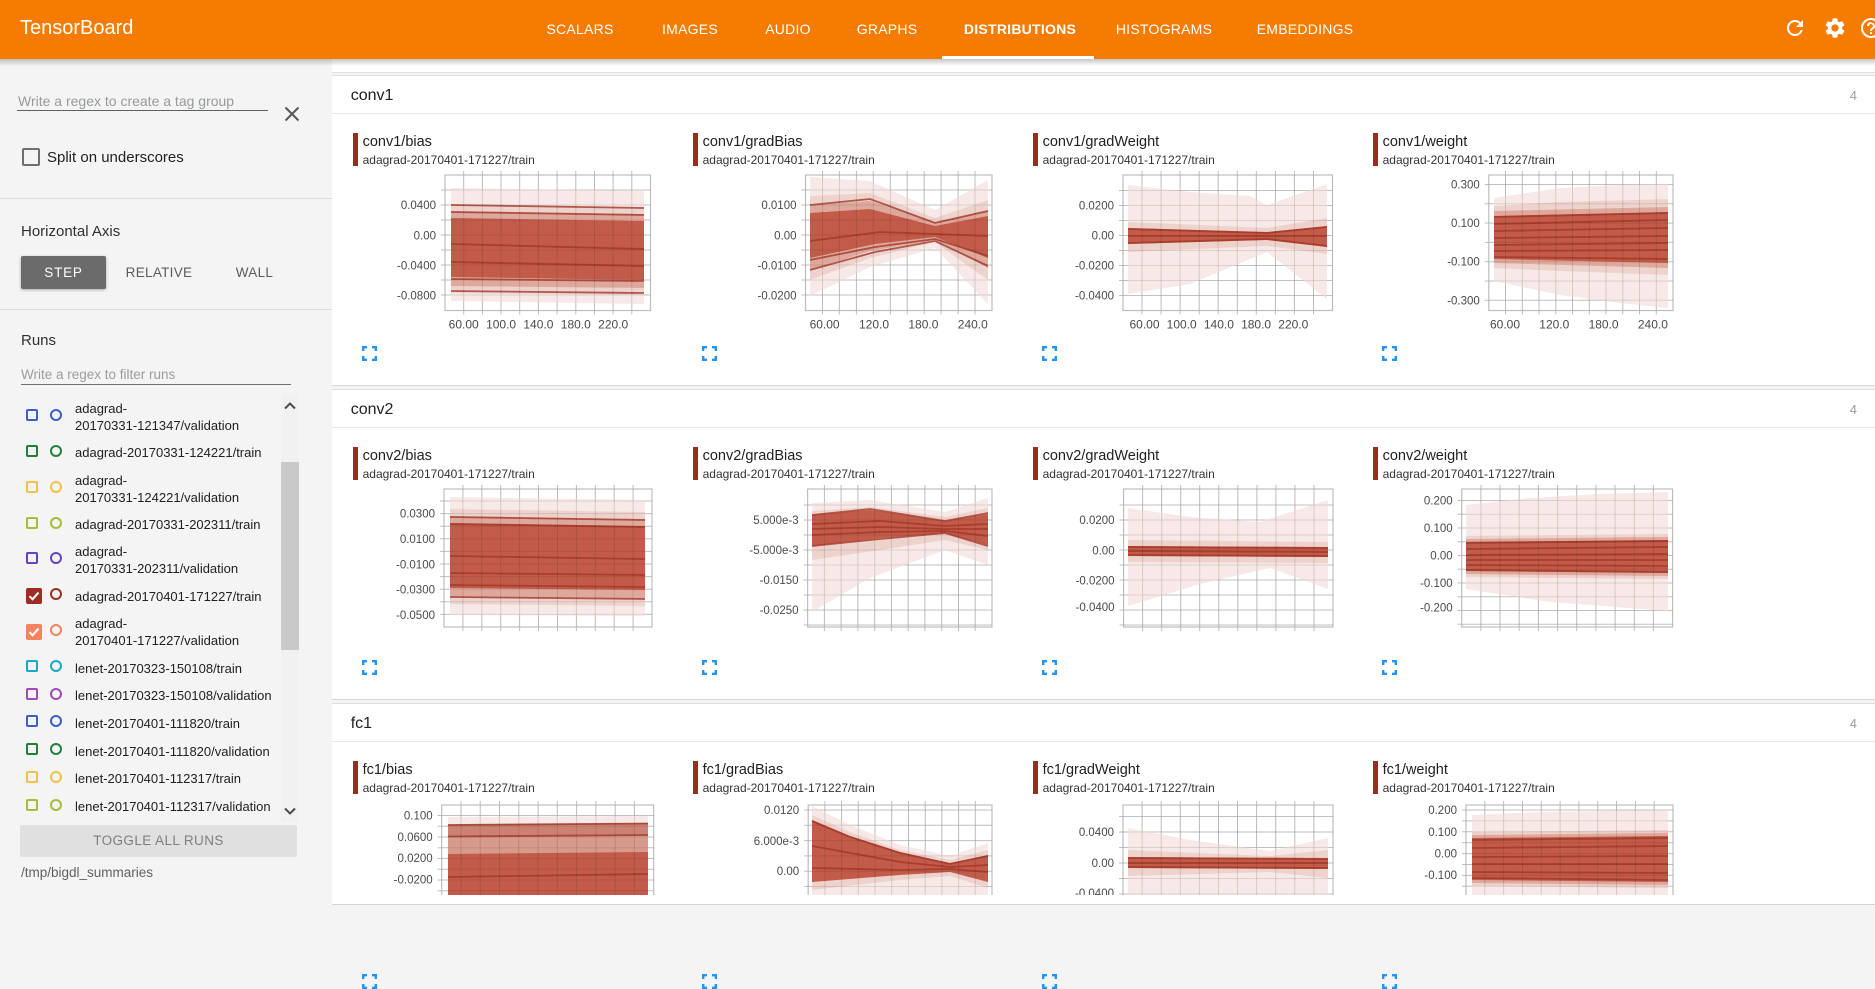 This screenshot has width=1875, height=989. Describe the element at coordinates (779, 611) in the screenshot. I see `svg-text: -0.0250` at that location.